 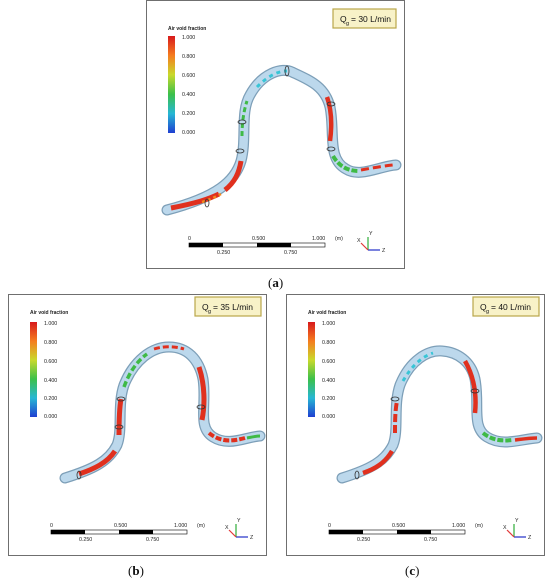 I want to click on flow-rate-box: Q g = 40 L/min, so click(x=506, y=306).